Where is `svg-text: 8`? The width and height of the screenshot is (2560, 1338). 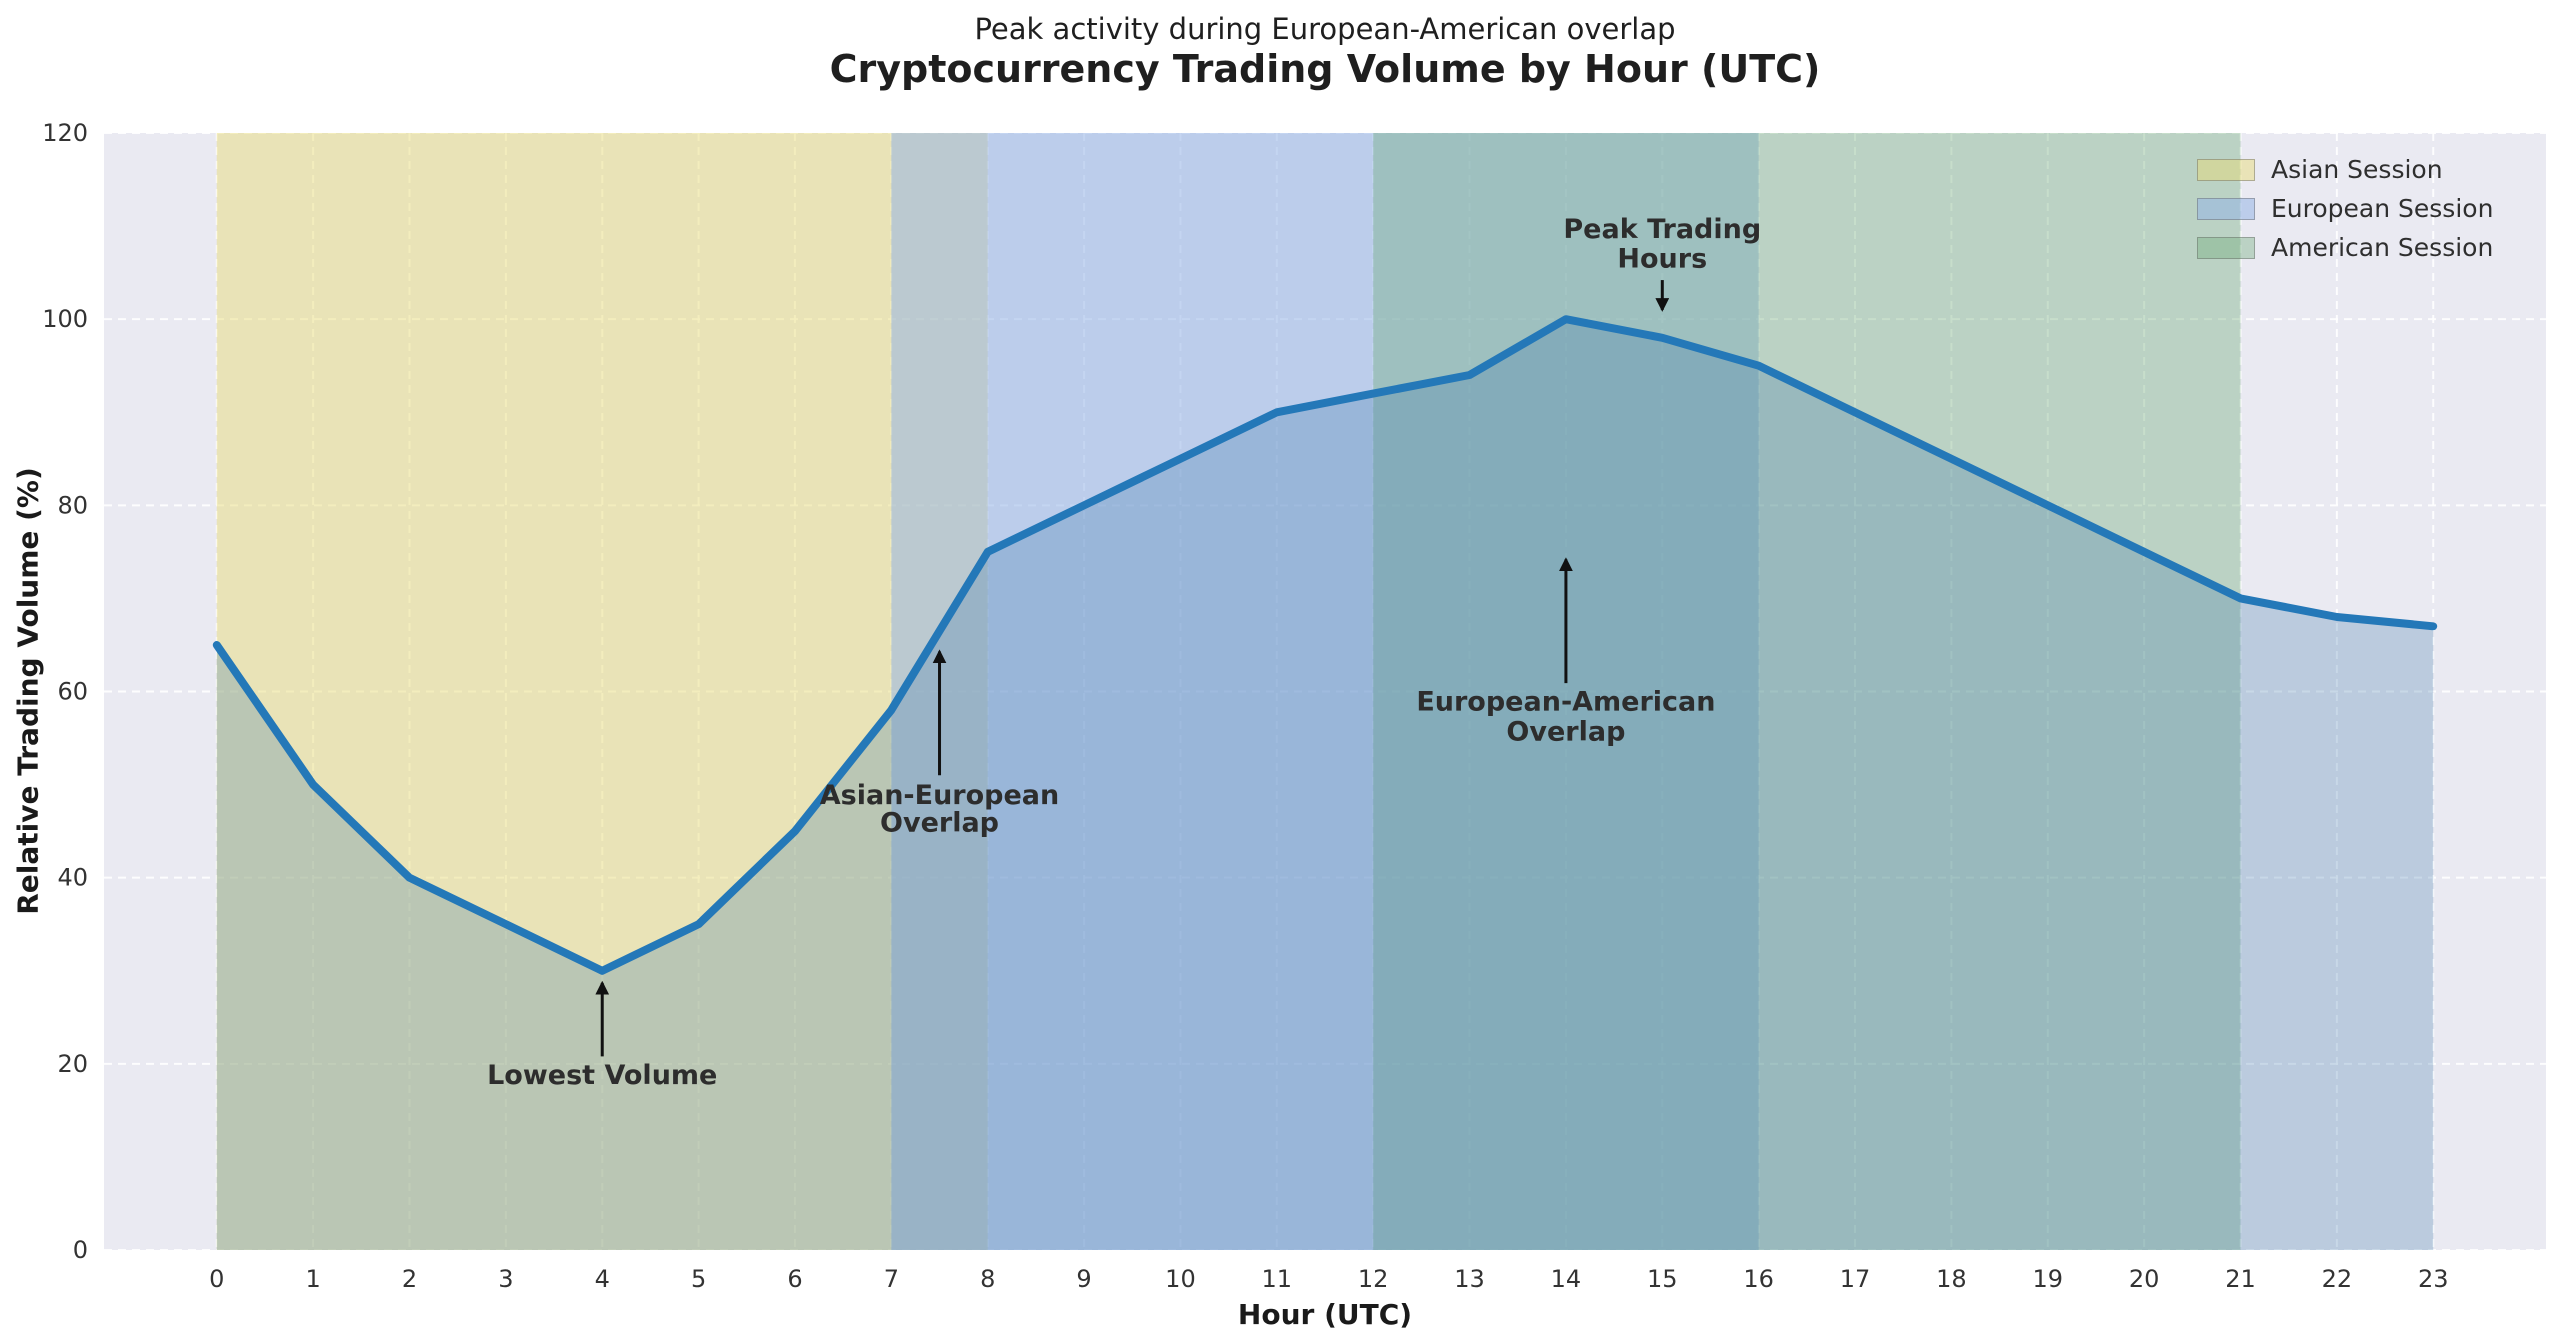
svg-text: 8 is located at coordinates (987, 1279).